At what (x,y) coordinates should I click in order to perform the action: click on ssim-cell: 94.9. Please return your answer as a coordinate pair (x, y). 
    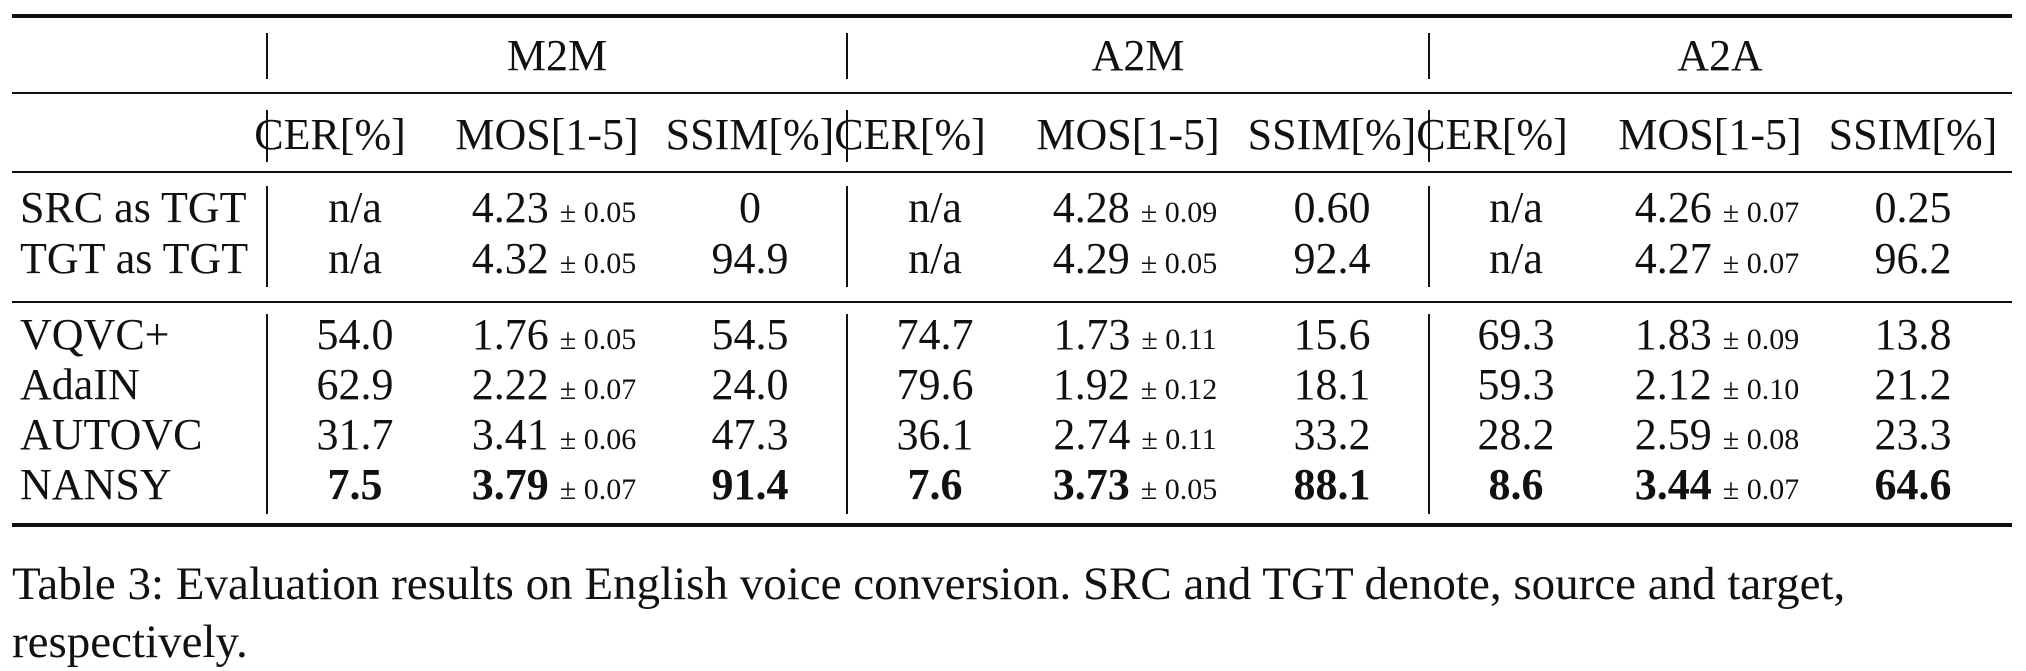
    Looking at the image, I should click on (750, 258).